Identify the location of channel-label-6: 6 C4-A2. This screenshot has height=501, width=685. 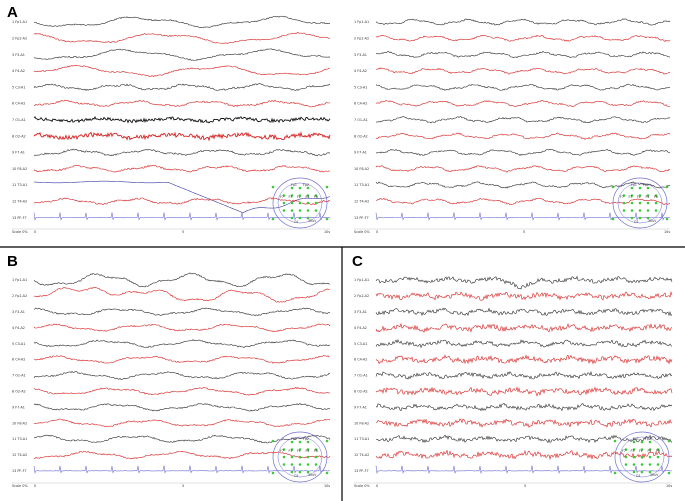
(360, 104).